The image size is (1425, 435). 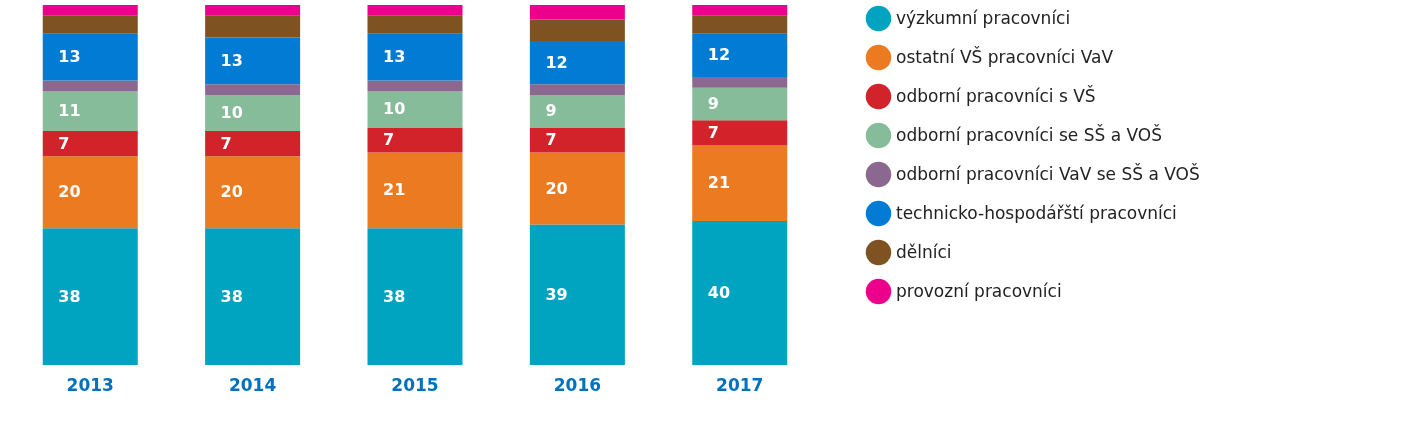 What do you see at coordinates (252, 384) in the screenshot?
I see `x-tick-label: 2014` at bounding box center [252, 384].